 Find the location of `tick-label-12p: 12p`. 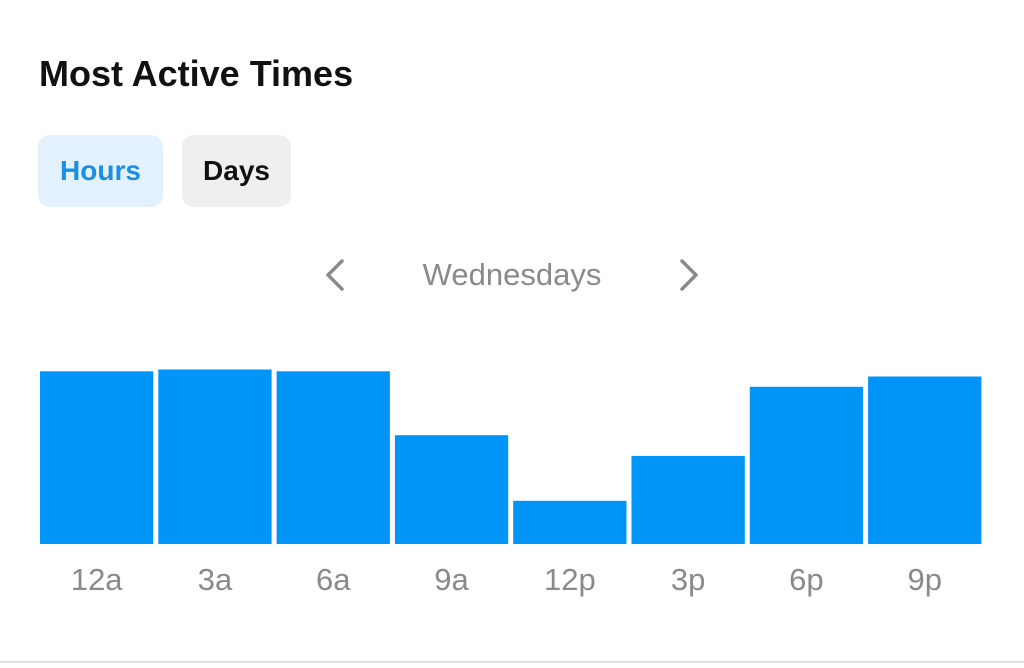

tick-label-12p: 12p is located at coordinates (570, 579).